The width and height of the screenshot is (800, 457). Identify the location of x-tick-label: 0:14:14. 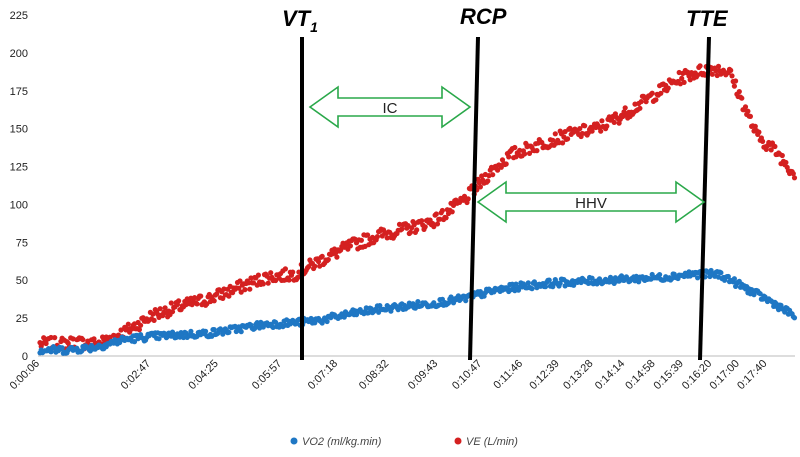
(610, 375).